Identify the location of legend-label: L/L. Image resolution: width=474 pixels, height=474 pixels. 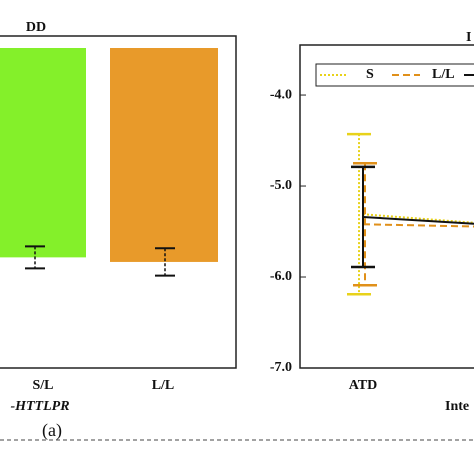
(443, 74).